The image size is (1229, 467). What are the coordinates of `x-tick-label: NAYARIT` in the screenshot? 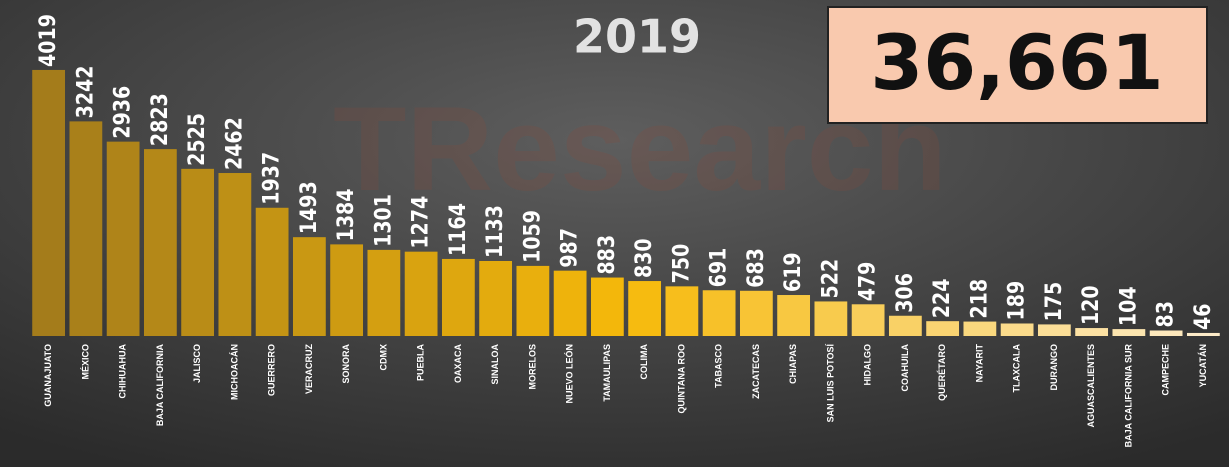 It's located at (979, 363).